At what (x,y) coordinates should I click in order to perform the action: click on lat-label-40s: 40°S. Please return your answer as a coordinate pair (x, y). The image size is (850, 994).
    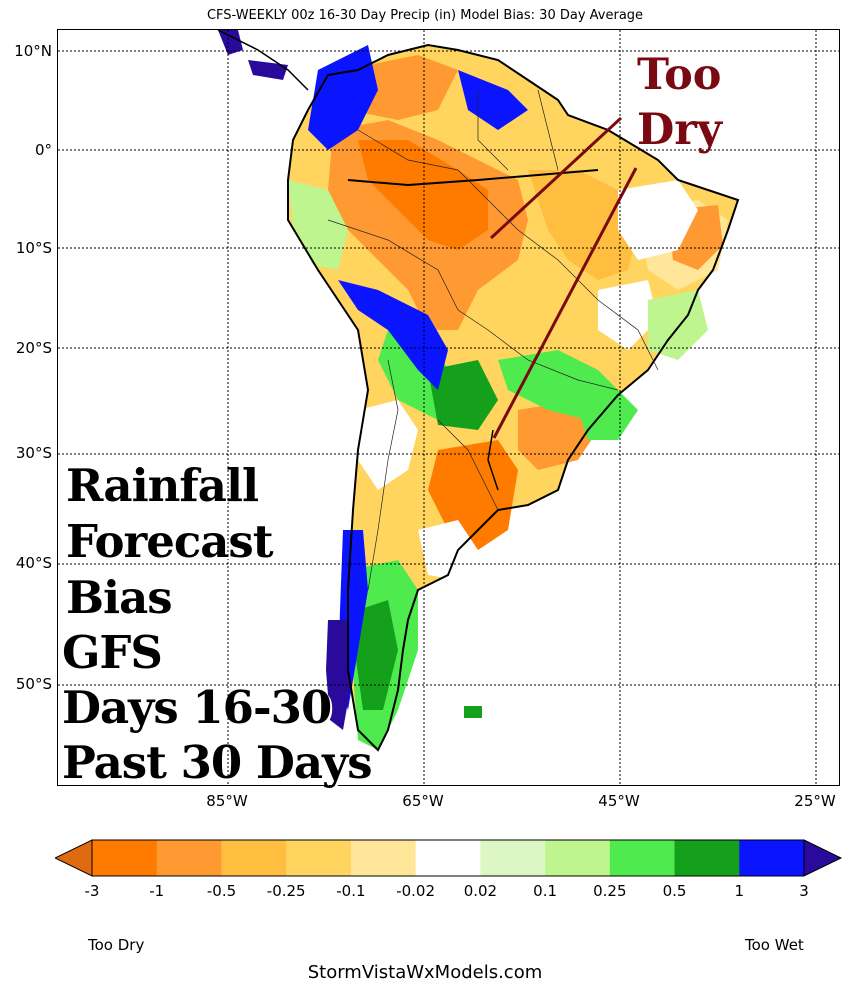
    Looking at the image, I should click on (33, 563).